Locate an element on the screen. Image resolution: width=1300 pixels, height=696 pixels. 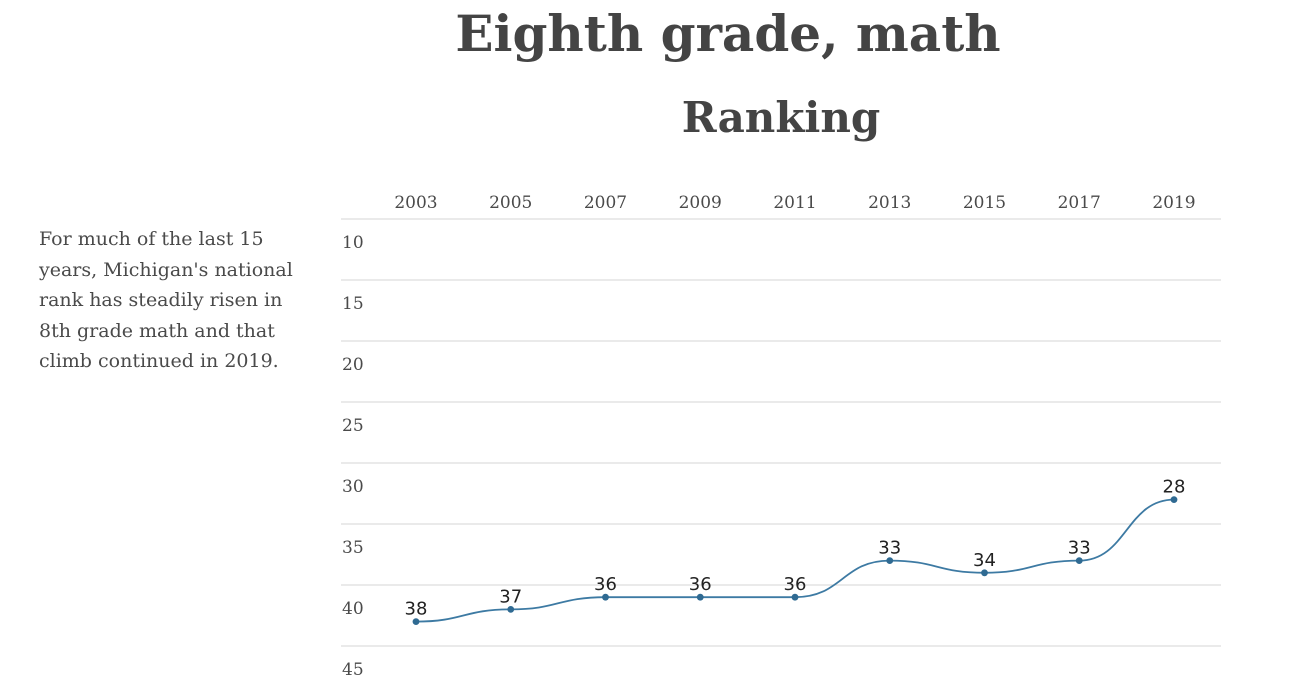
x-tick-label: 2017 is located at coordinates (1079, 203).